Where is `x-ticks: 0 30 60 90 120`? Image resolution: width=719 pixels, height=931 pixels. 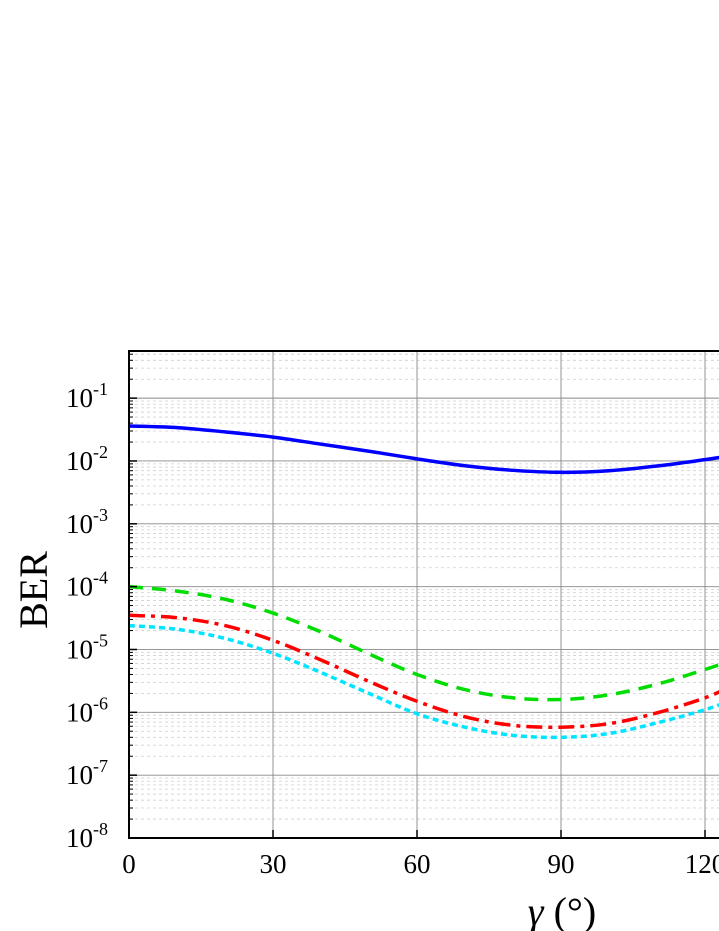 x-ticks: 0 30 60 90 120 is located at coordinates (420, 854).